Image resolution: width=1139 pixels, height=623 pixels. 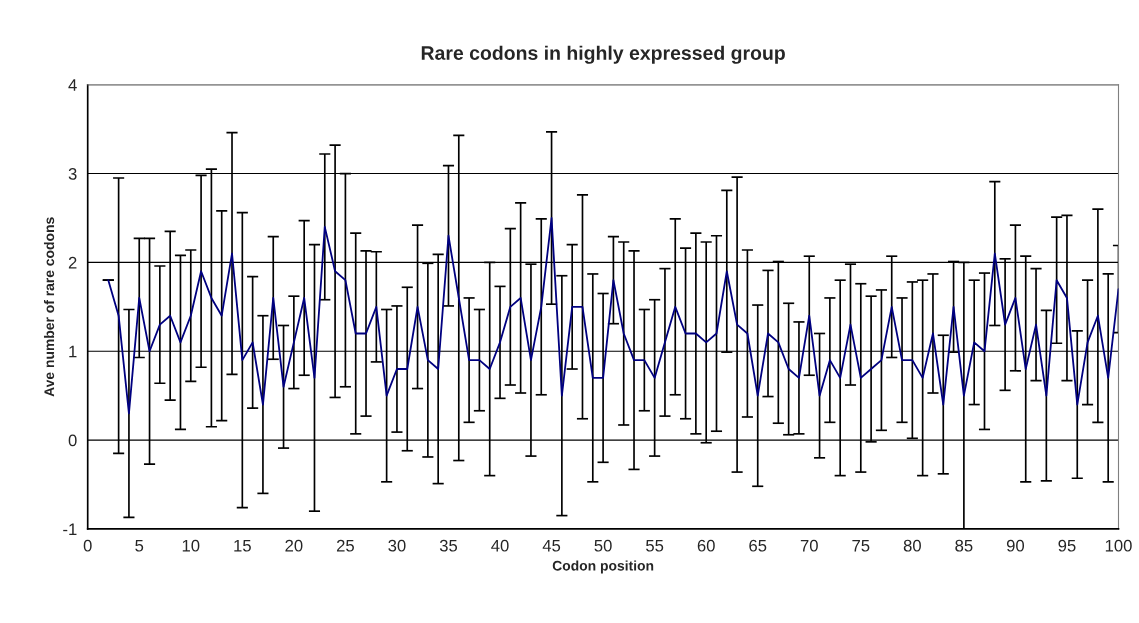 What do you see at coordinates (706, 545) in the screenshot?
I see `x-tick-label: 60` at bounding box center [706, 545].